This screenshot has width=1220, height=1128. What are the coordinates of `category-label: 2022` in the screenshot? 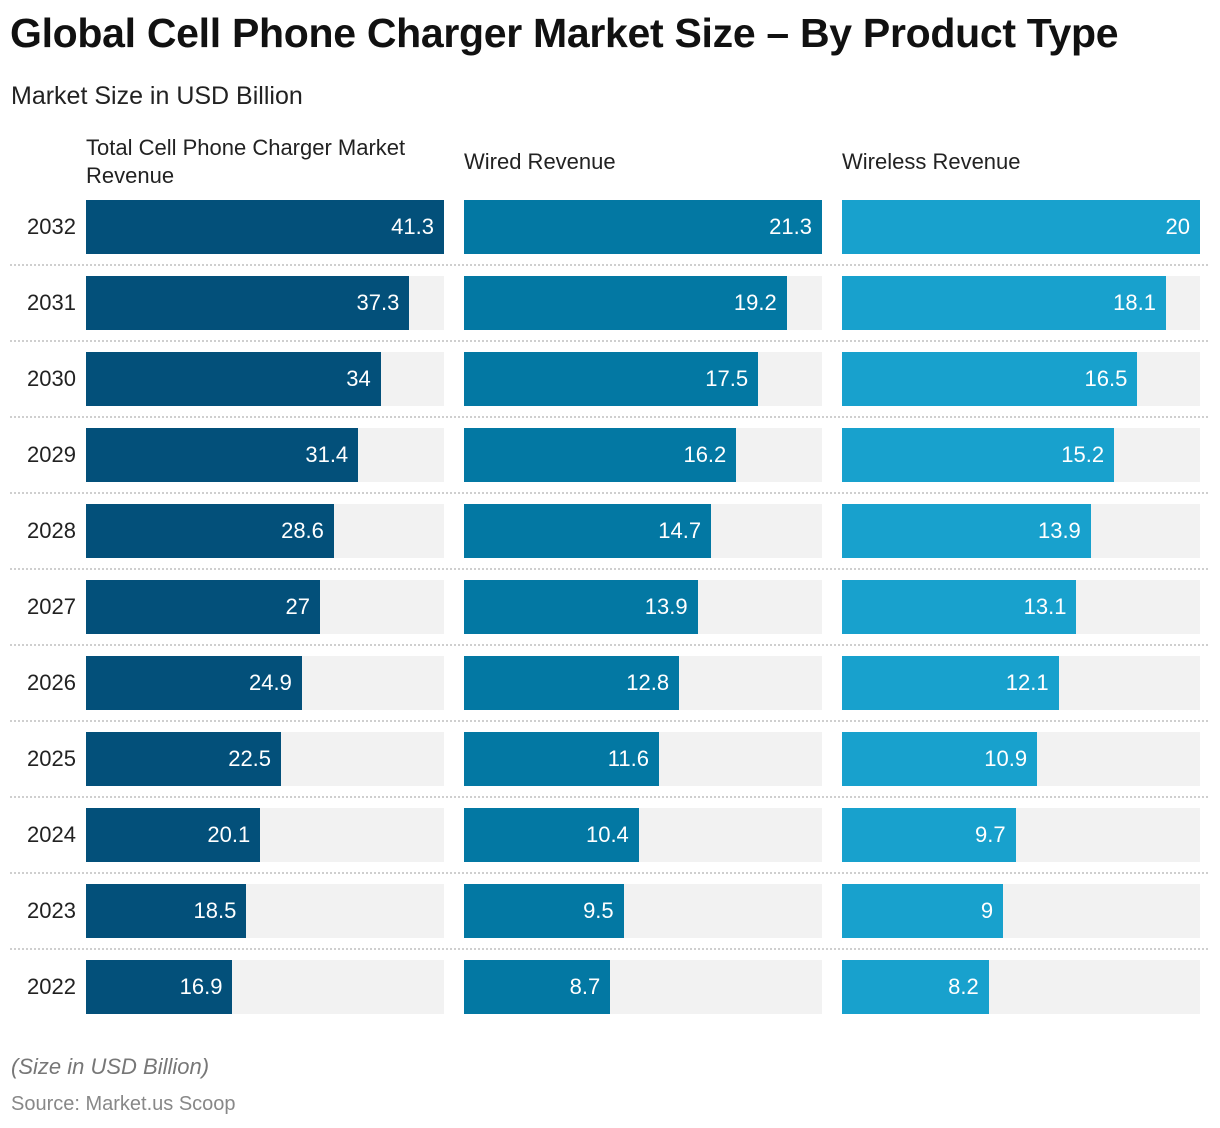 It's located at (51, 986).